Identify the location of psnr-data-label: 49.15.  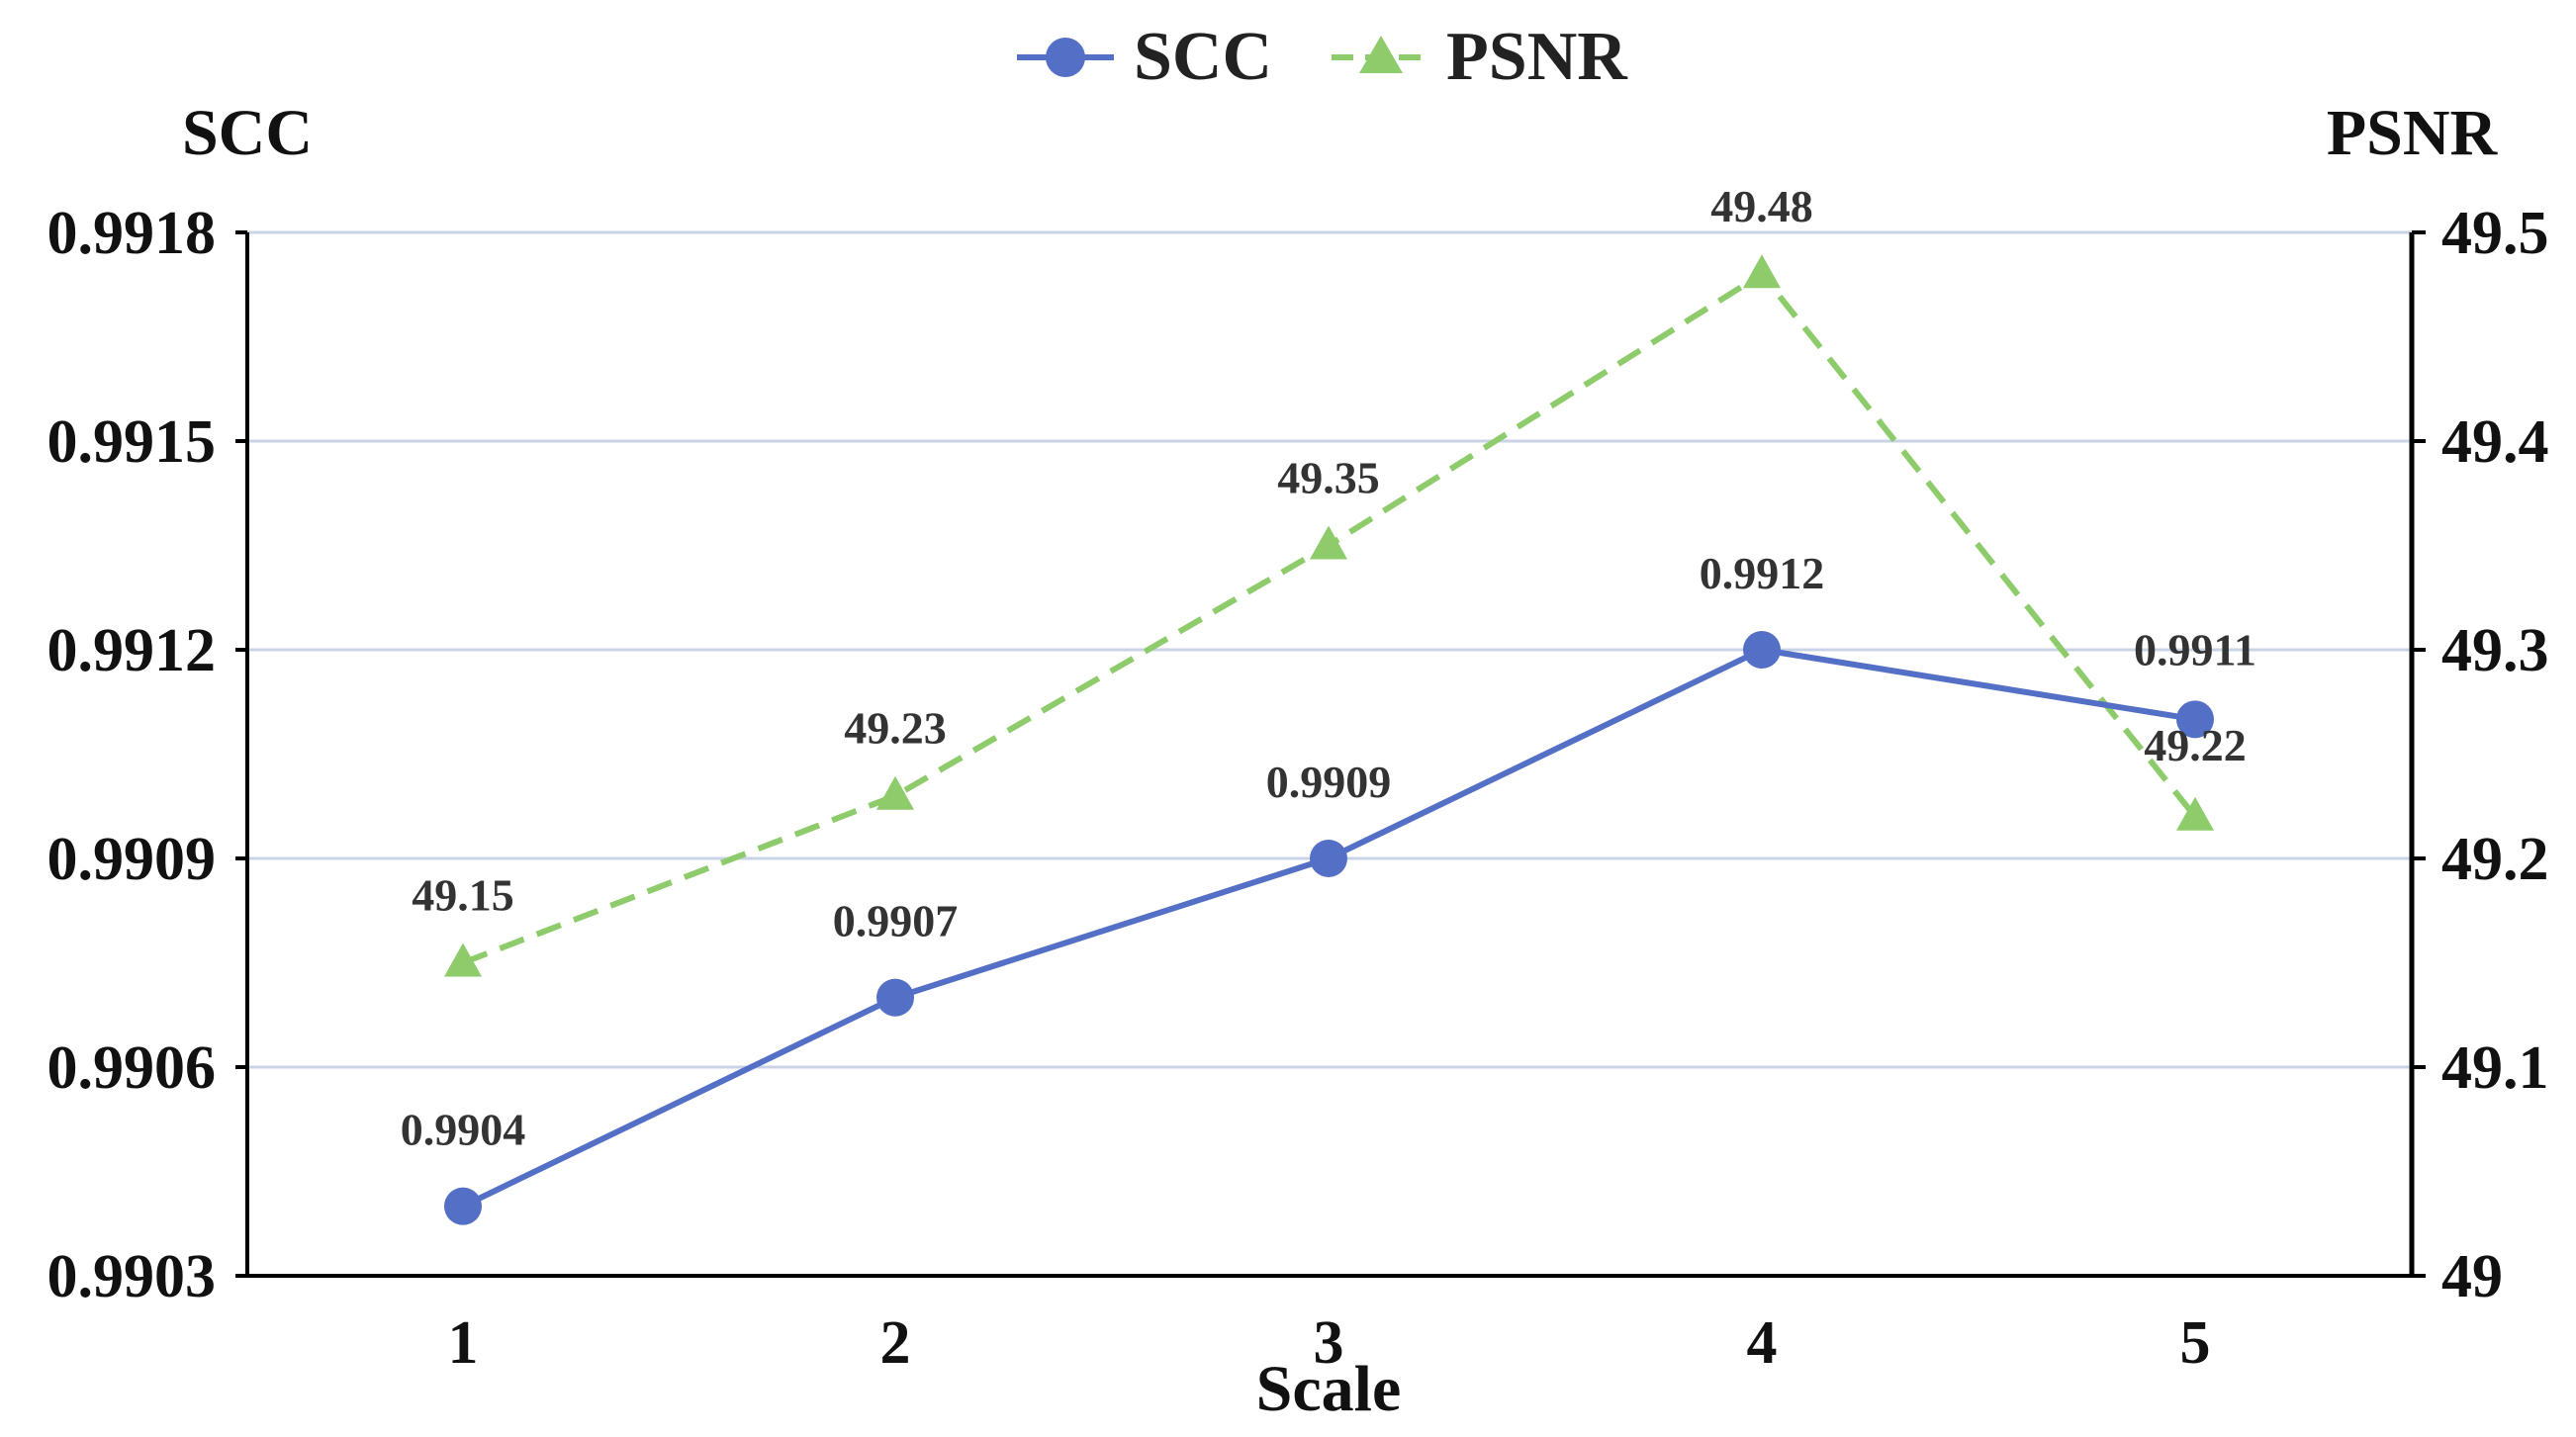
(463, 895).